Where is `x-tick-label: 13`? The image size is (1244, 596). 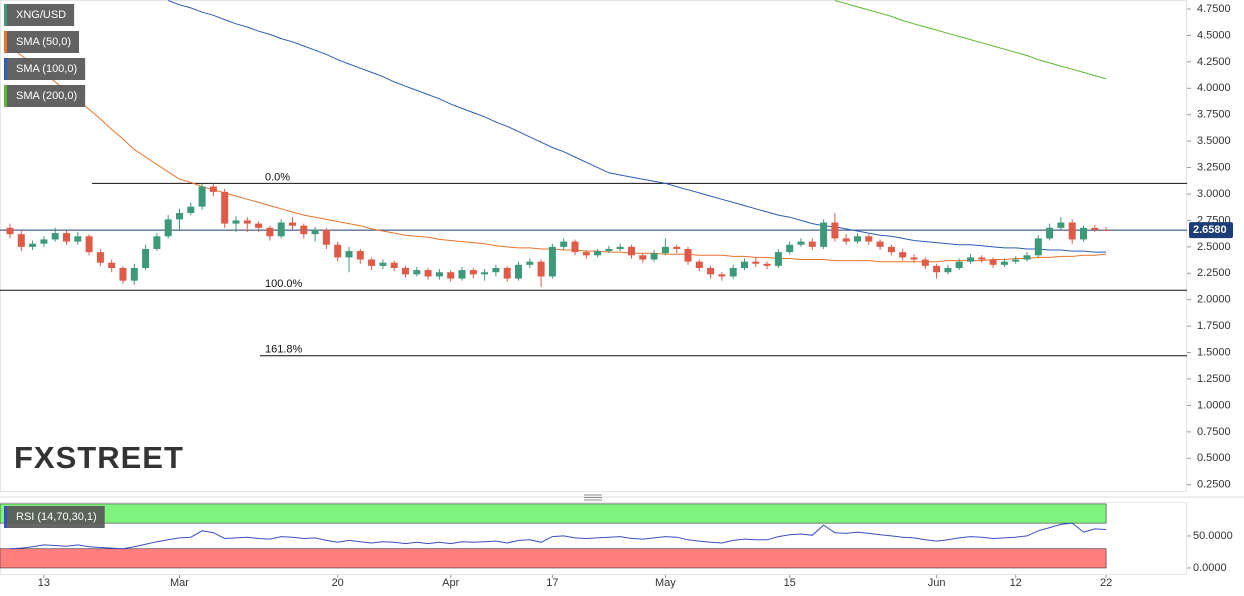
x-tick-label: 13 is located at coordinates (44, 583).